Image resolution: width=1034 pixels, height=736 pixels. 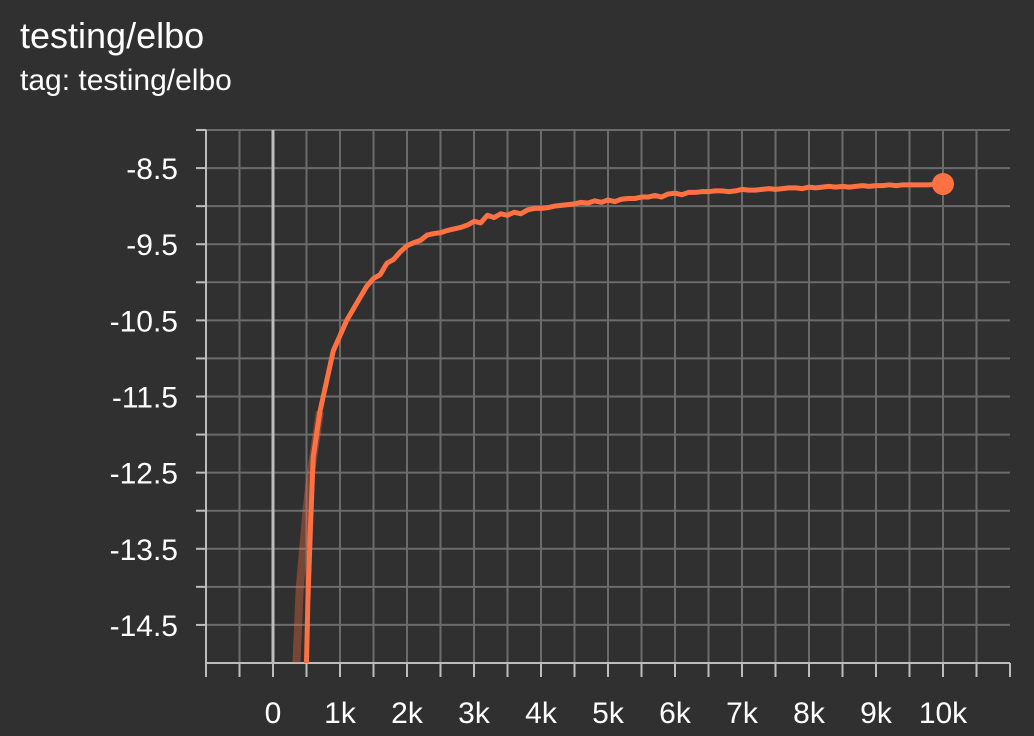 What do you see at coordinates (943, 713) in the screenshot?
I see `x-tick-label: 10k` at bounding box center [943, 713].